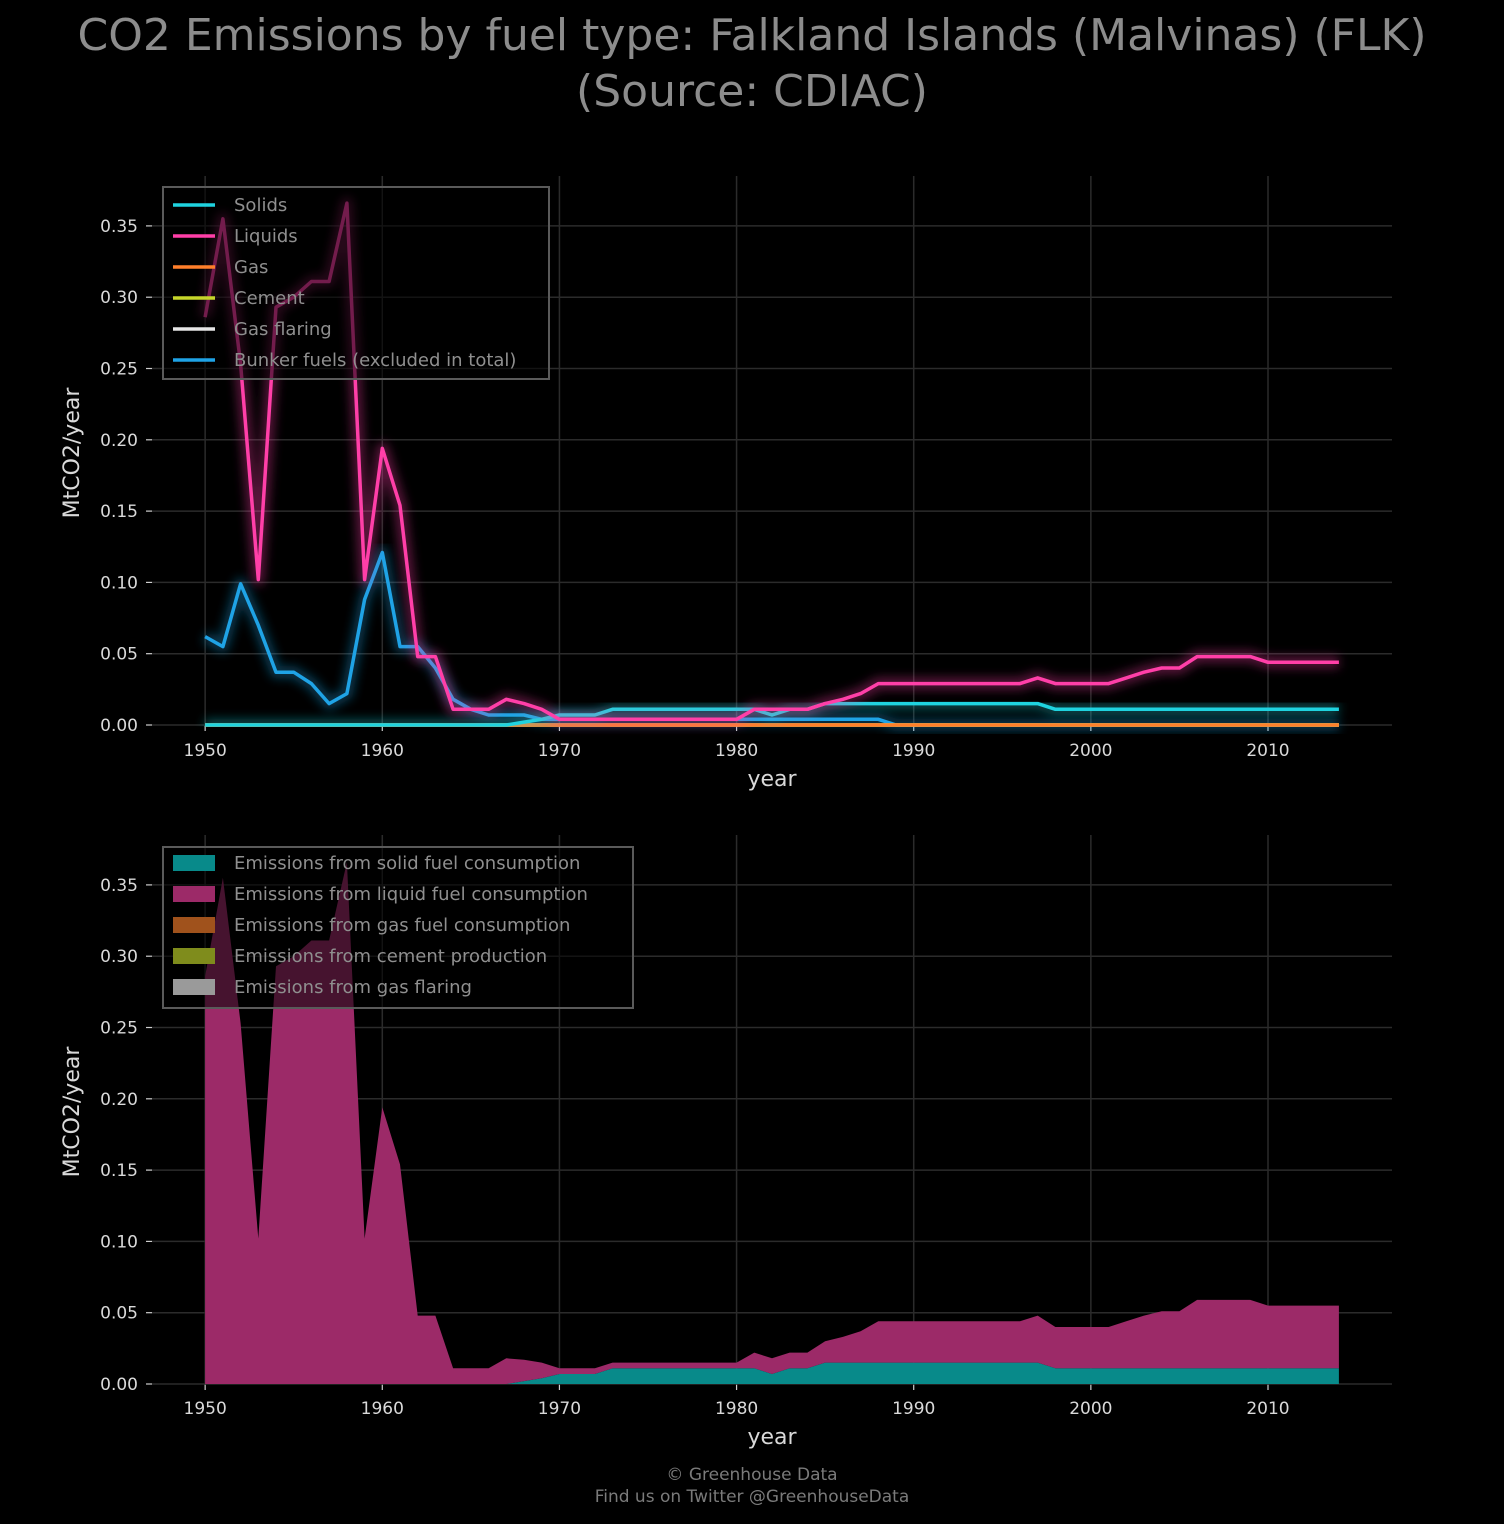 The height and width of the screenshot is (1524, 1504). What do you see at coordinates (119, 583) in the screenshot?
I see `line-chart-y-tick-label: 0.10` at bounding box center [119, 583].